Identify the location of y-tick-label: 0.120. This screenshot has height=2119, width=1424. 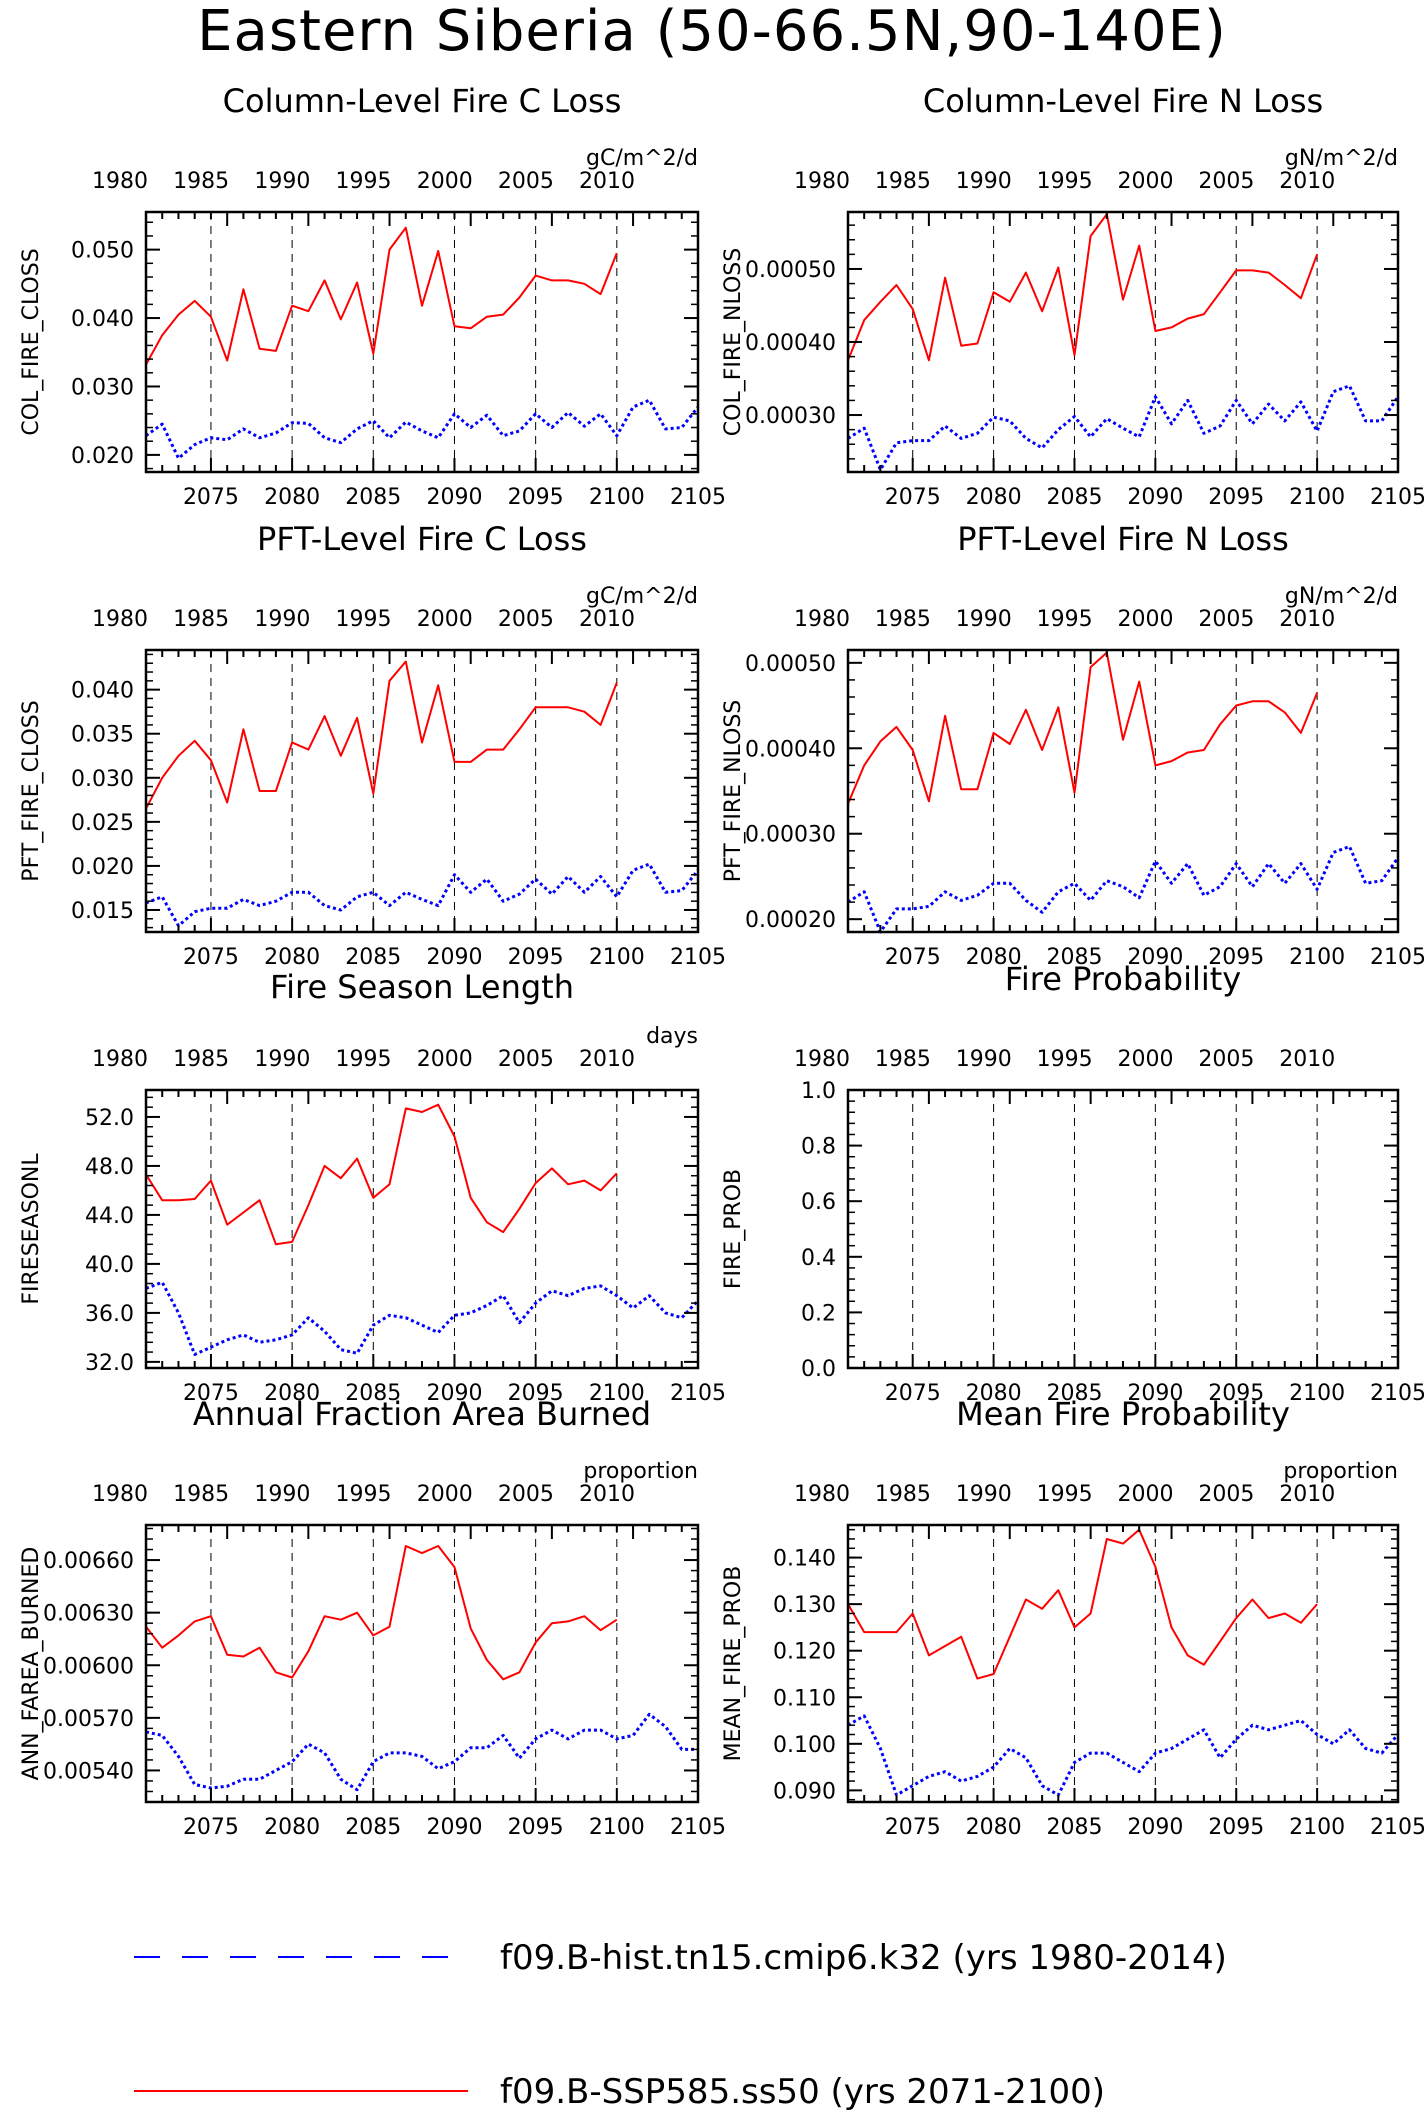
(804, 1652).